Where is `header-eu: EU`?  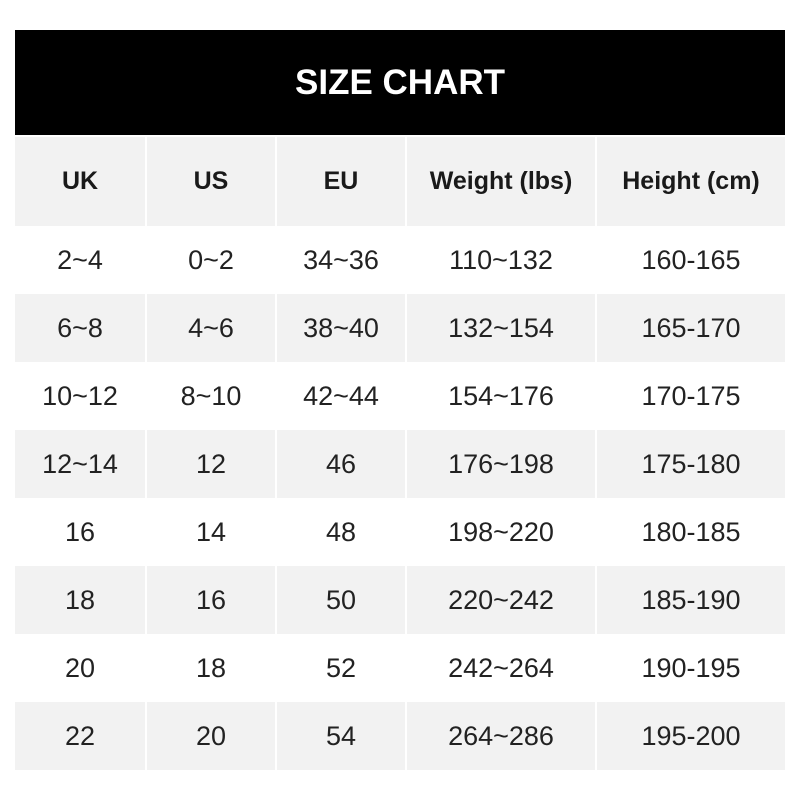
header-eu: EU is located at coordinates (341, 180).